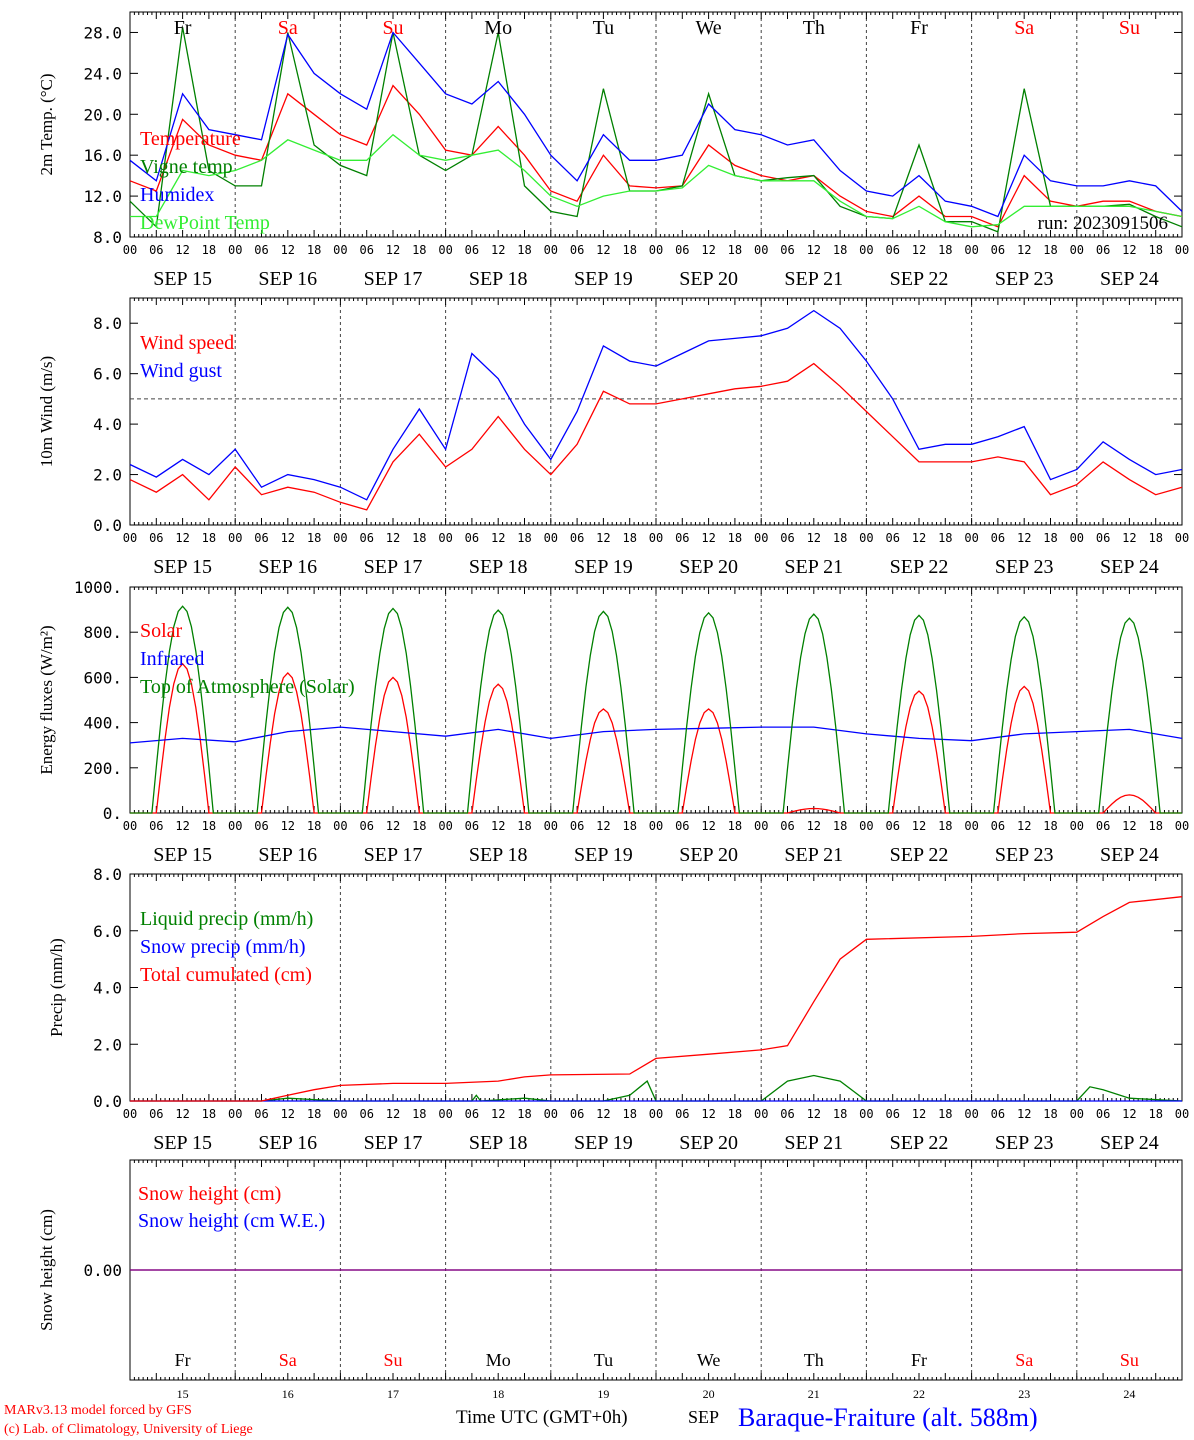 The width and height of the screenshot is (1194, 1440). I want to click on run-label: run: 2023091506, so click(1103, 223).